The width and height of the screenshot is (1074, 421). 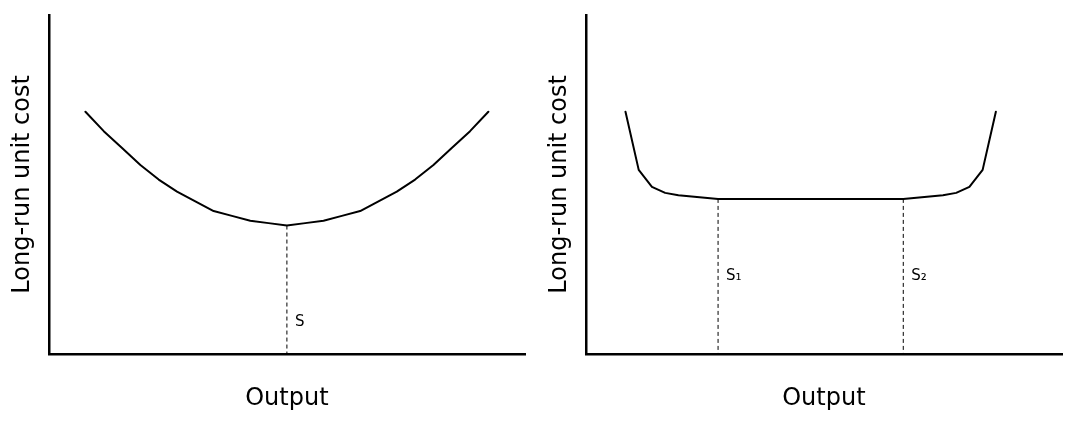 What do you see at coordinates (734, 275) in the screenshot?
I see `annotation: S₁` at bounding box center [734, 275].